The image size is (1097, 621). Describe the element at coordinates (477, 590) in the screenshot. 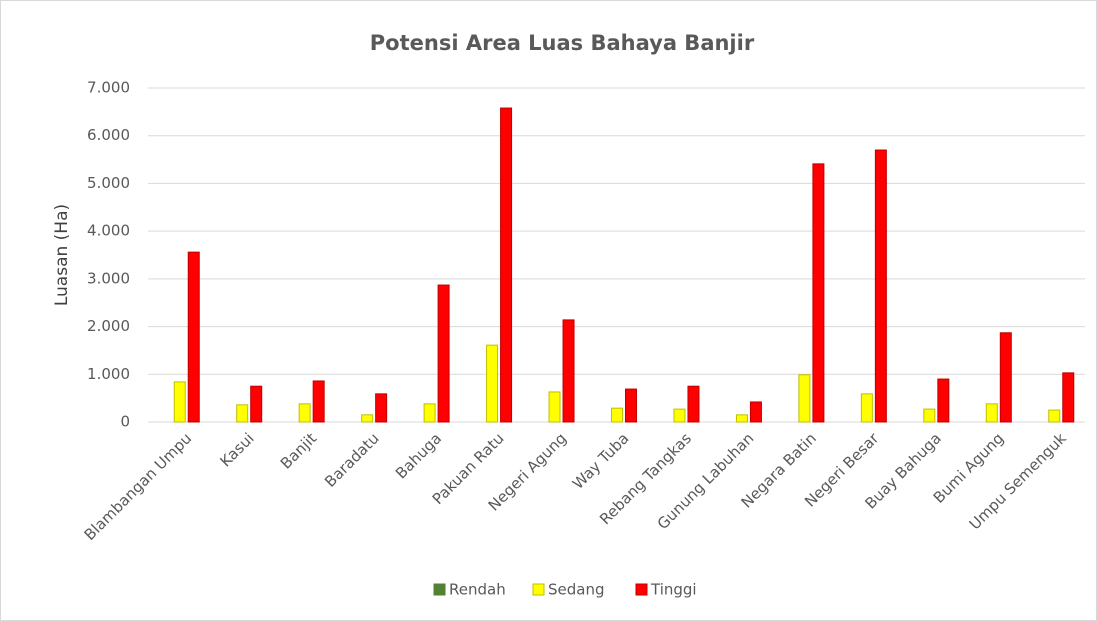

I see `legend-label: Rendah` at that location.